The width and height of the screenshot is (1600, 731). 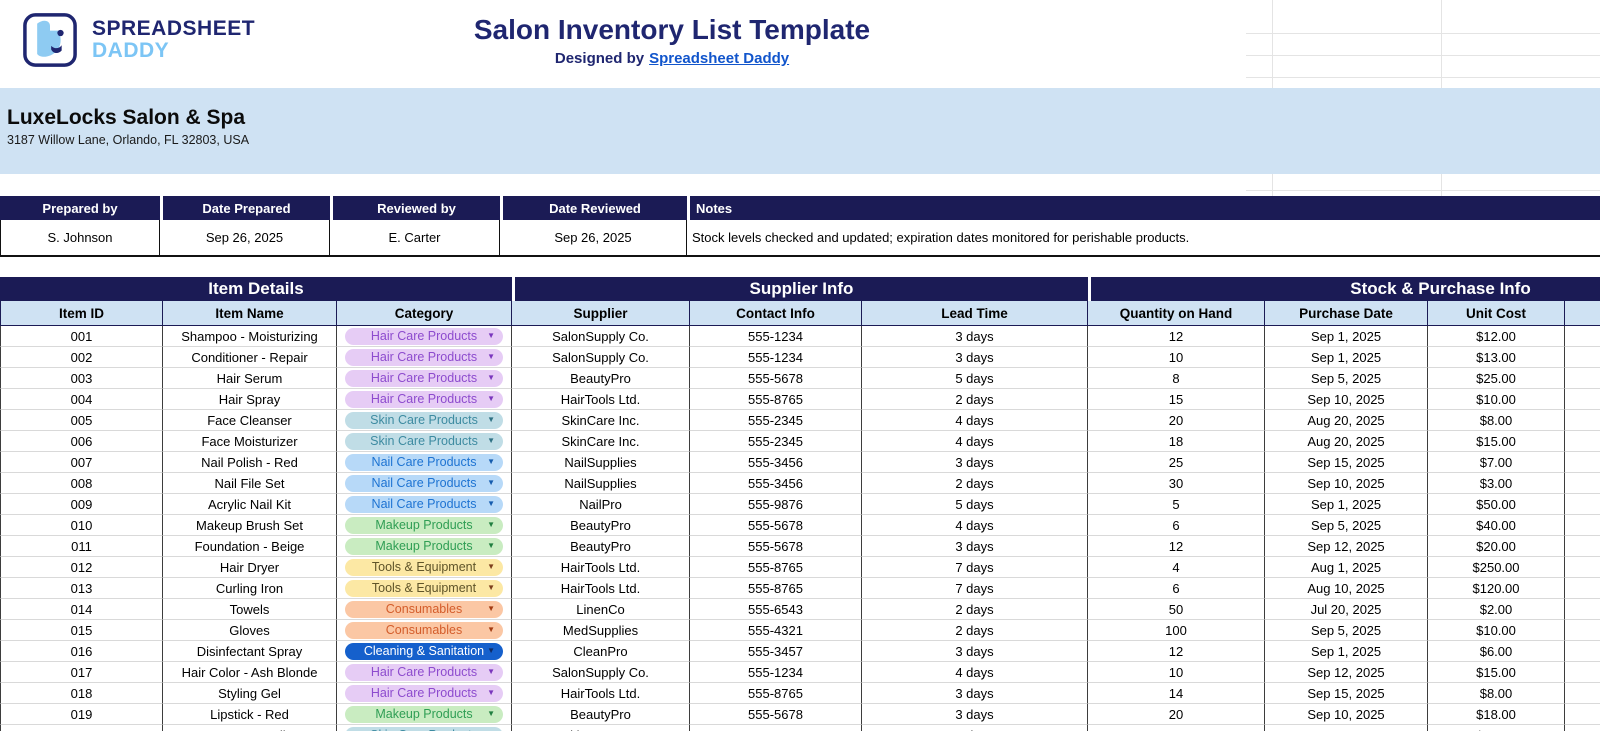 What do you see at coordinates (1176, 567) in the screenshot?
I see `cell-quantity-on-hand: 4` at bounding box center [1176, 567].